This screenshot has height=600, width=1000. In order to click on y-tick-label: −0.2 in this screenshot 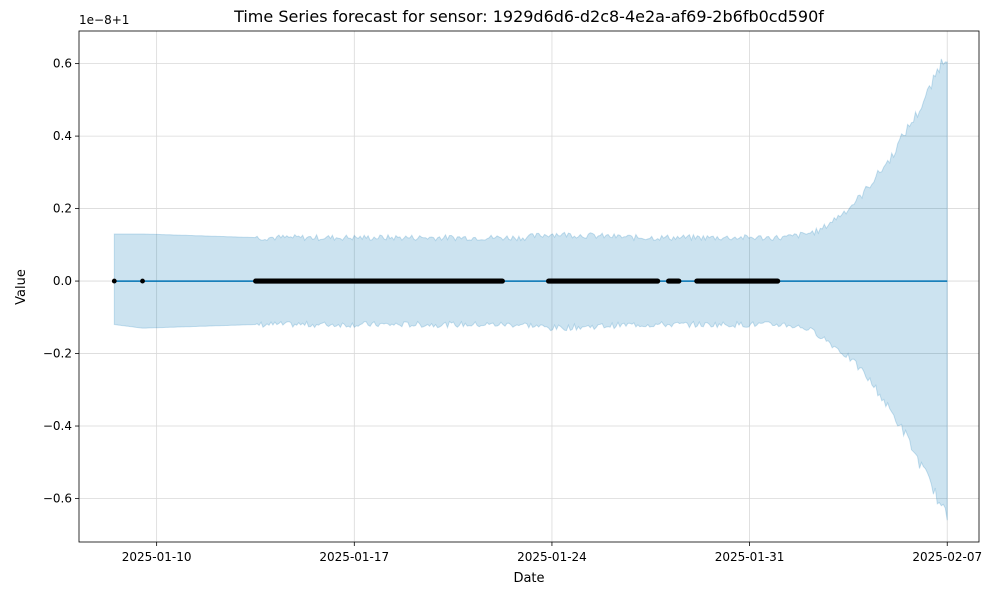, I will do `click(57, 354)`.